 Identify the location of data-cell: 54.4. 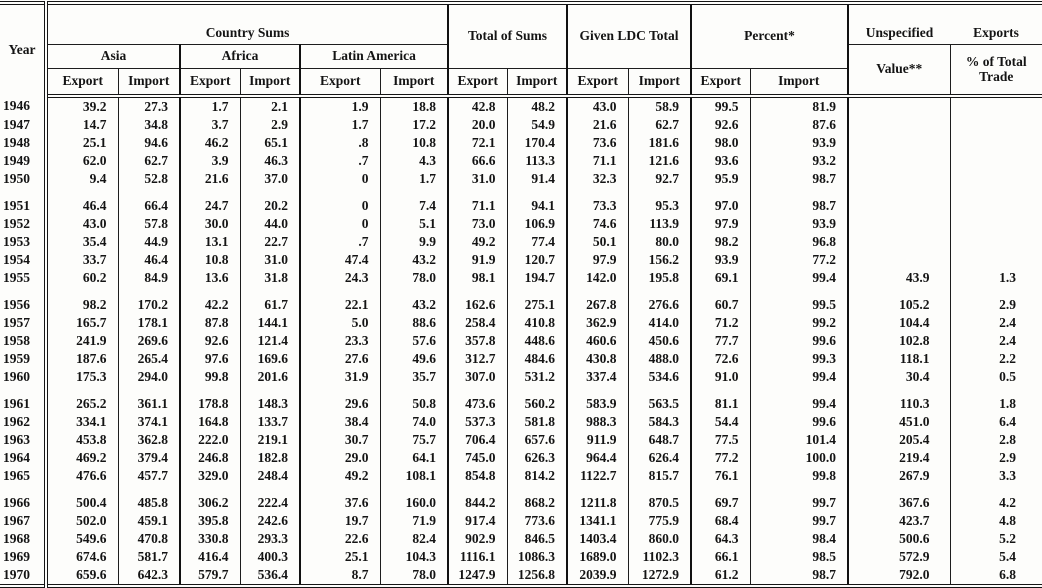
(720, 422).